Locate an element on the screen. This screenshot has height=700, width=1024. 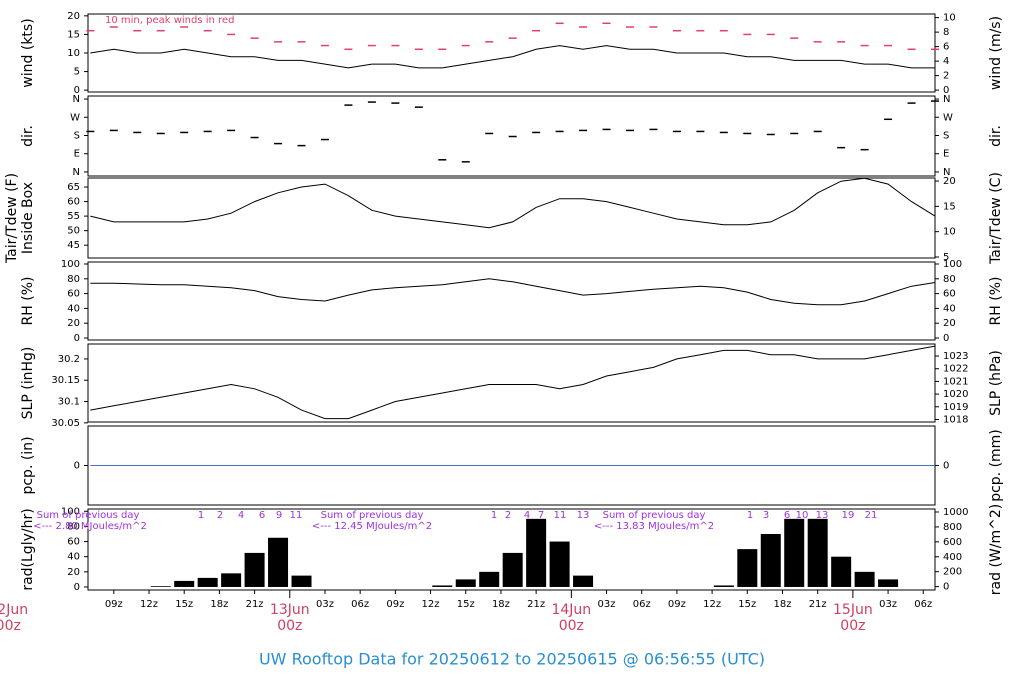
y2-tick-label: 10 is located at coordinates (949, 232).